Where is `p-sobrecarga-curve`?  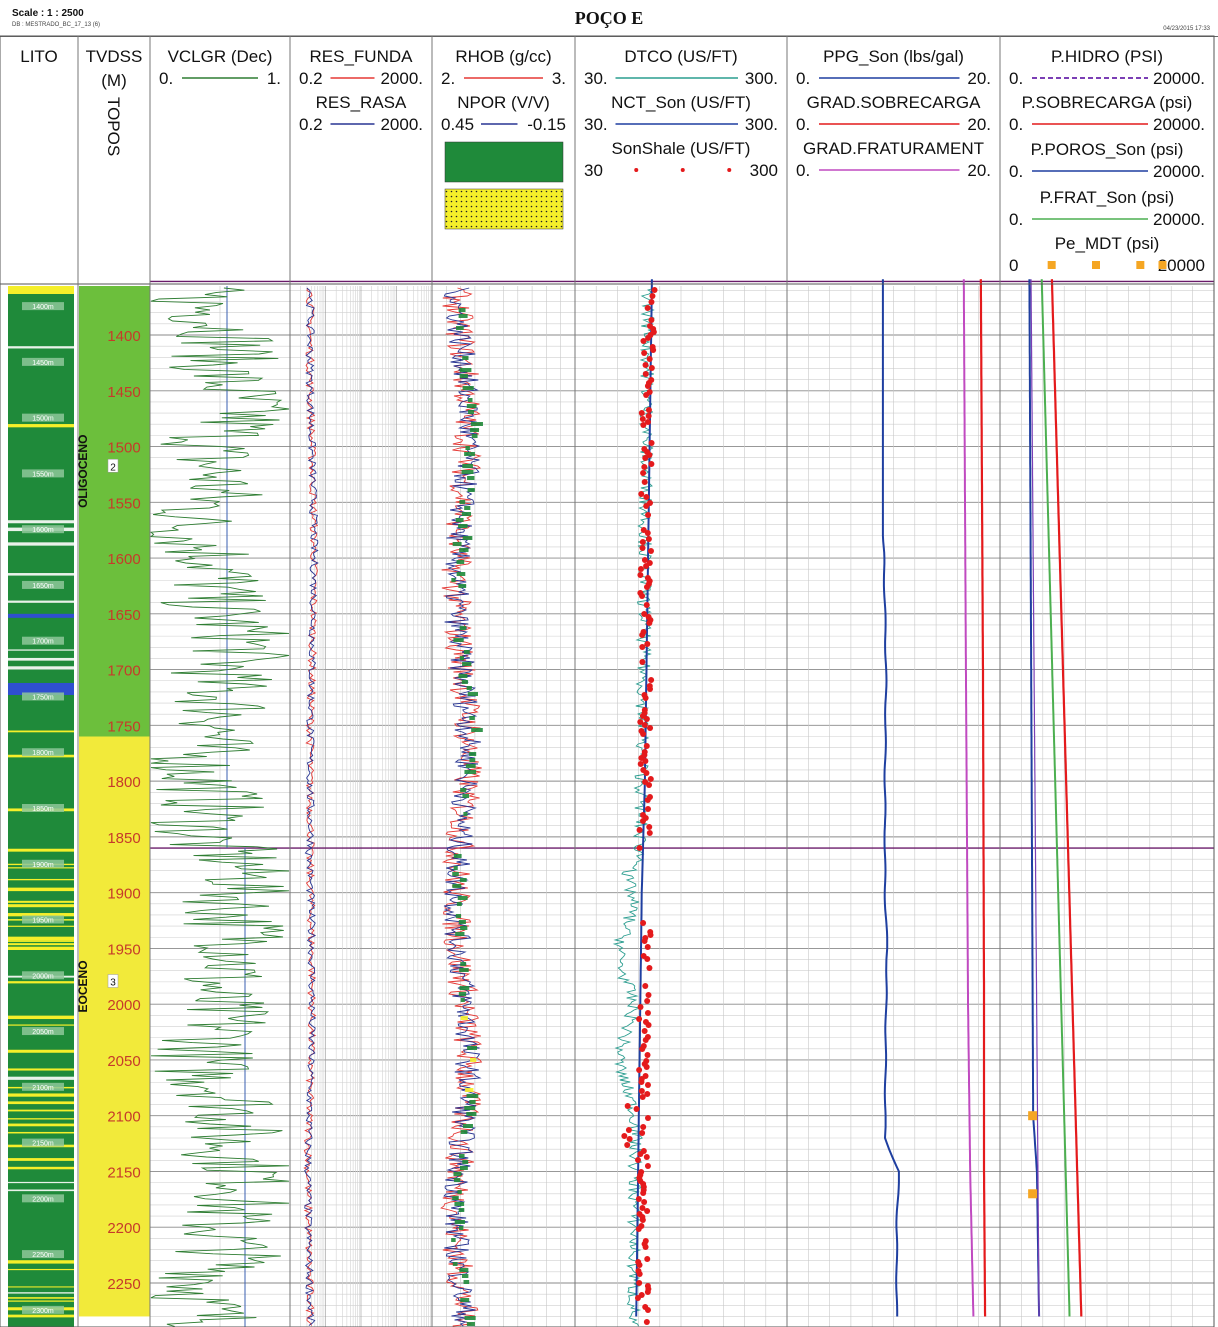 p-sobrecarga-curve is located at coordinates (1066, 798).